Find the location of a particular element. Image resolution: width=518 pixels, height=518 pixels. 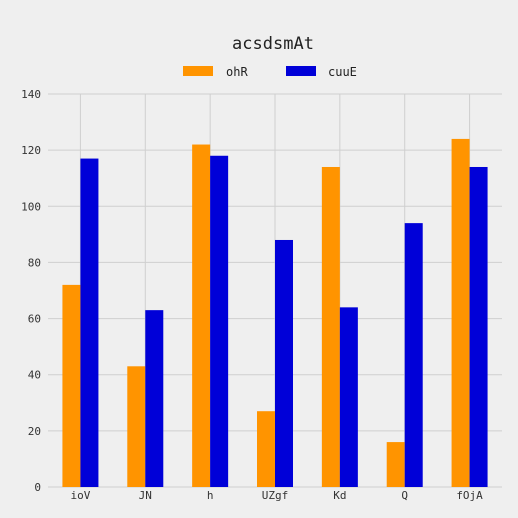

legend-label-ohR: ohR is located at coordinates (237, 72).